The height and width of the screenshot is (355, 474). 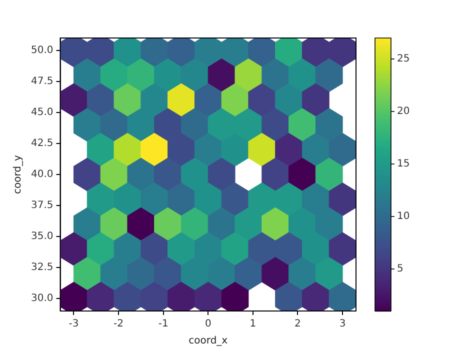 What do you see at coordinates (403, 216) in the screenshot?
I see `color-bar-label: 10` at bounding box center [403, 216].